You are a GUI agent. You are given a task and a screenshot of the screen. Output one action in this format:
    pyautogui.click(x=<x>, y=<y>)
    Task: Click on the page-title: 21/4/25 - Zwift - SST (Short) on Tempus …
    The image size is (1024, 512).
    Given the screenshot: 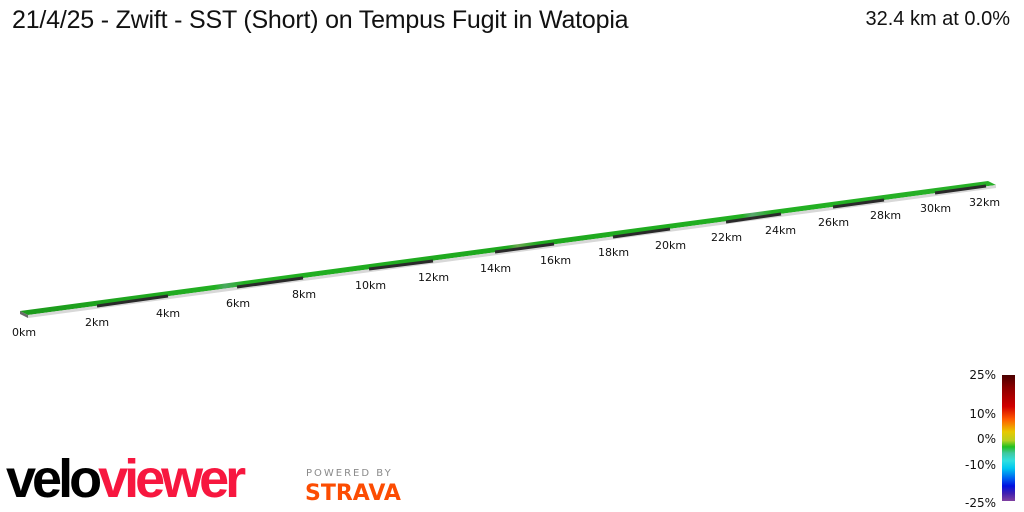 What is the action you would take?
    pyautogui.click(x=320, y=20)
    